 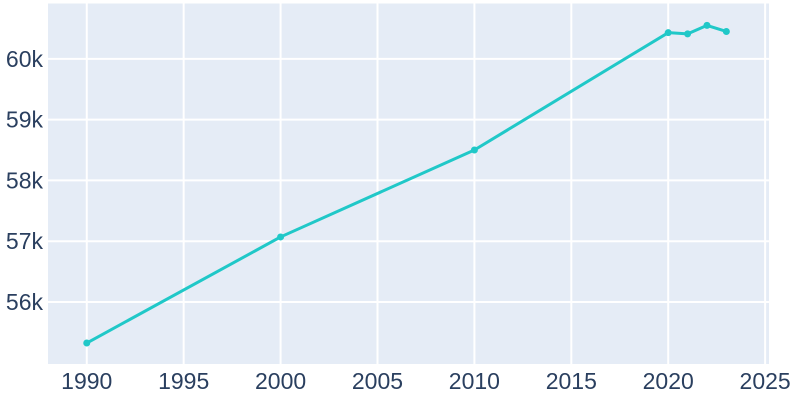 What do you see at coordinates (25, 302) in the screenshot?
I see `y-tick-label: 56k` at bounding box center [25, 302].